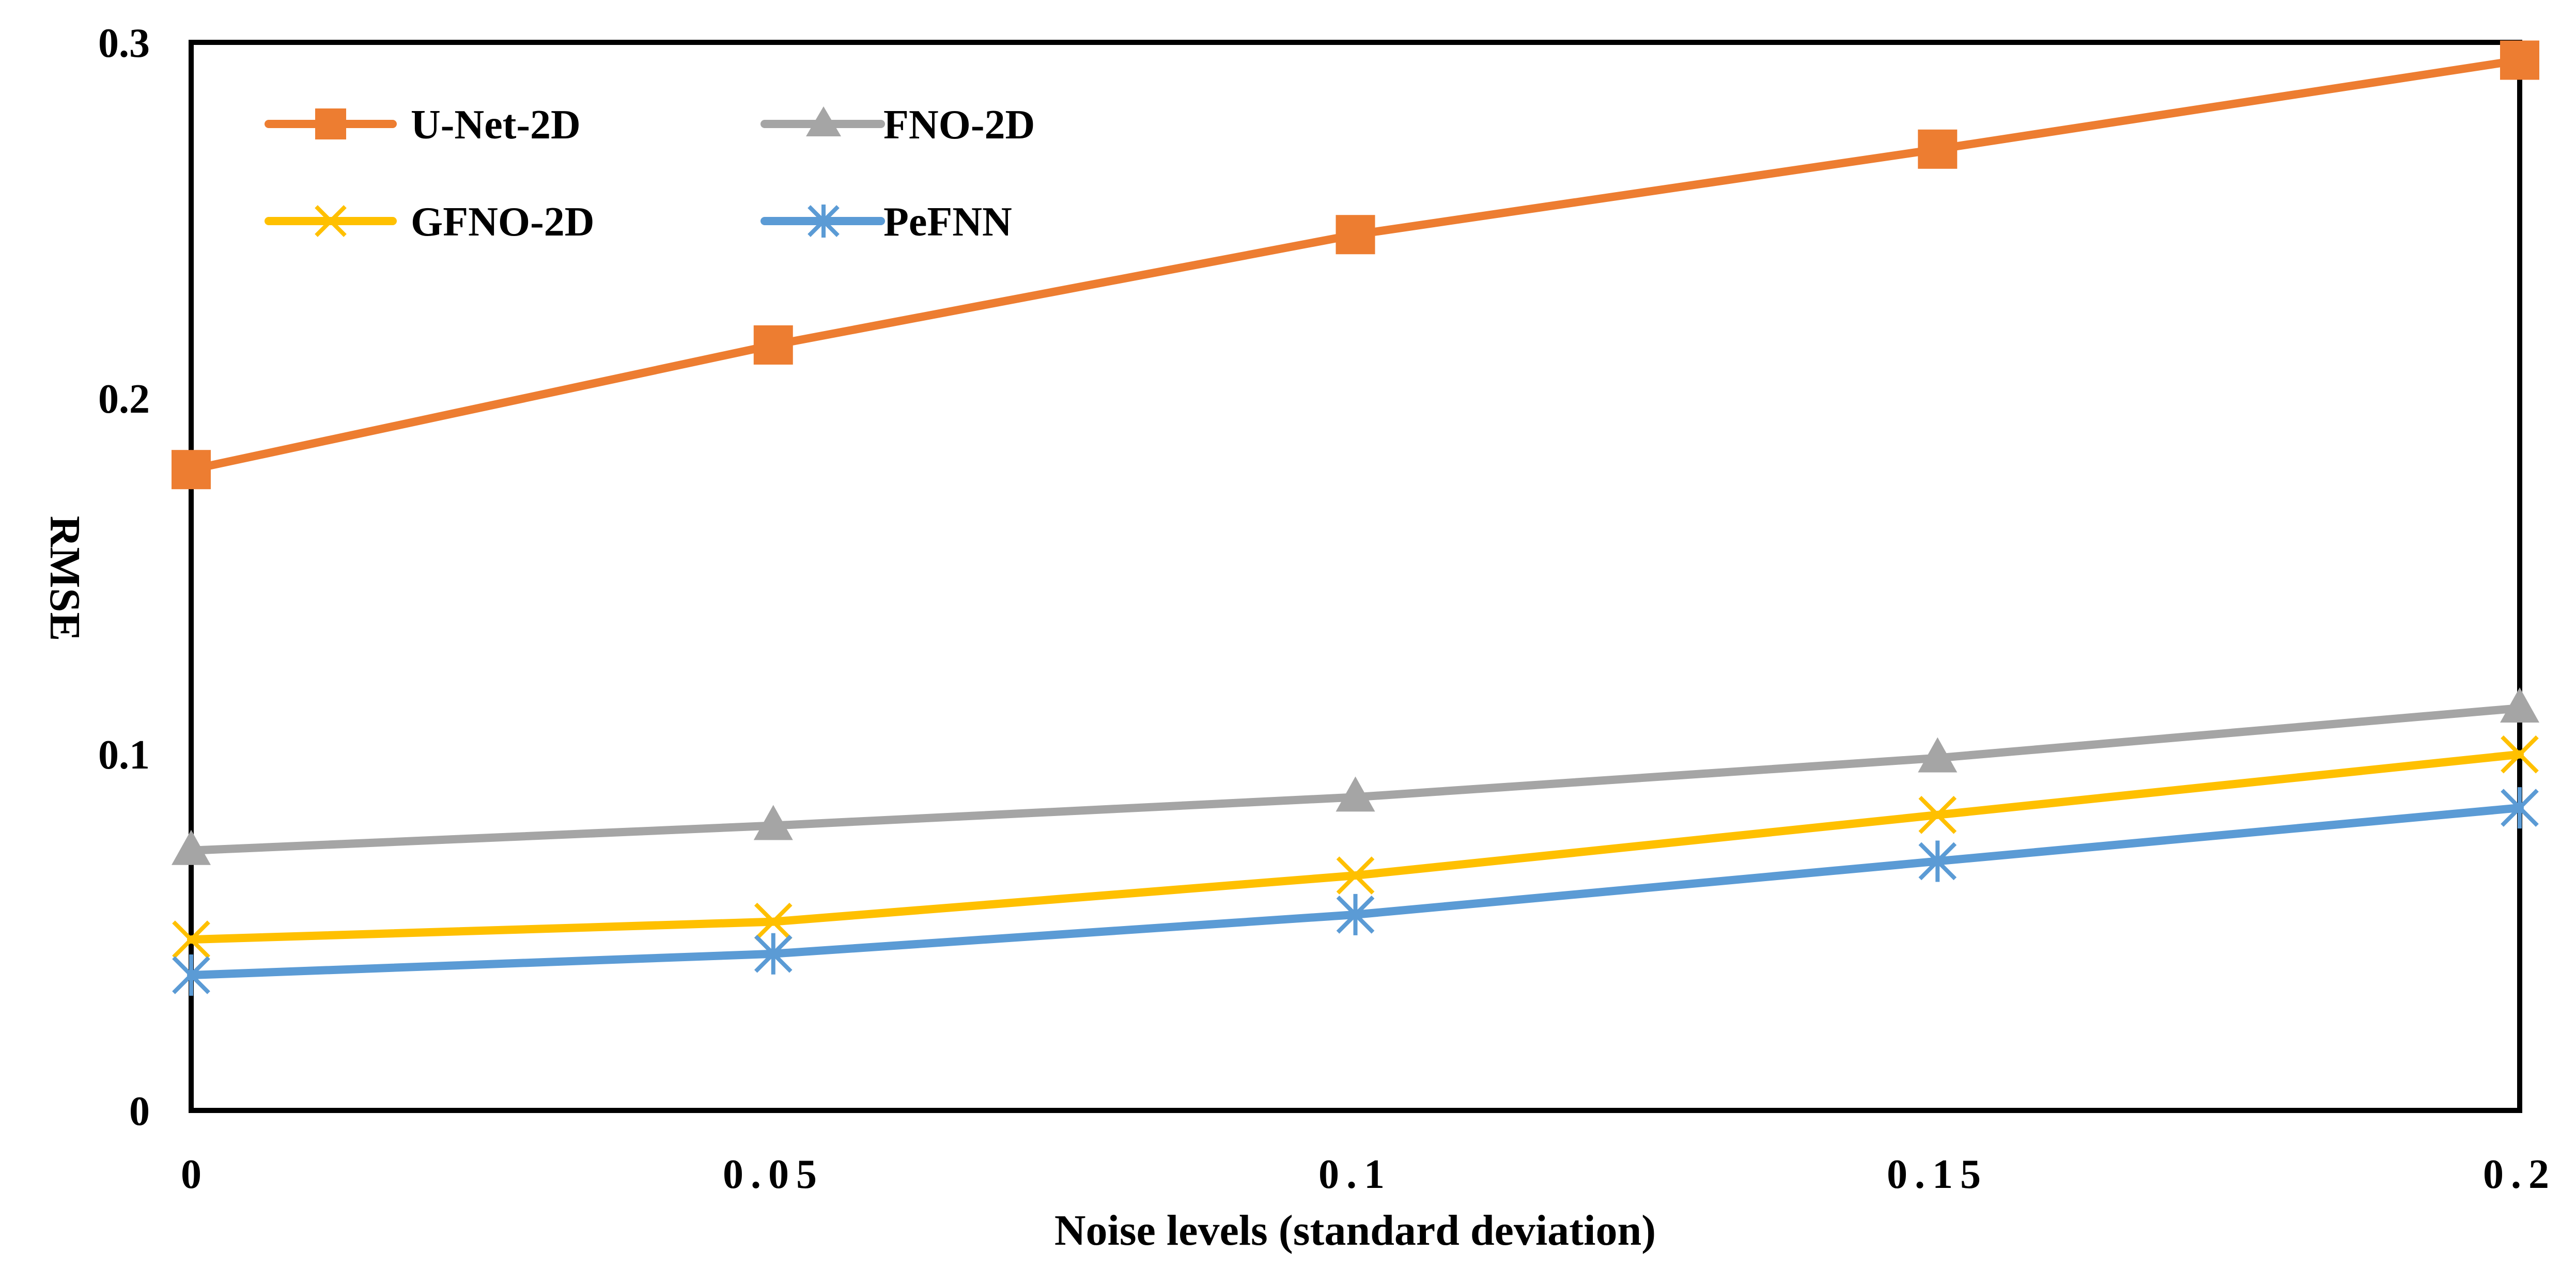 The height and width of the screenshot is (1285, 2576). I want to click on y-tick-label: 0.3, so click(124, 43).